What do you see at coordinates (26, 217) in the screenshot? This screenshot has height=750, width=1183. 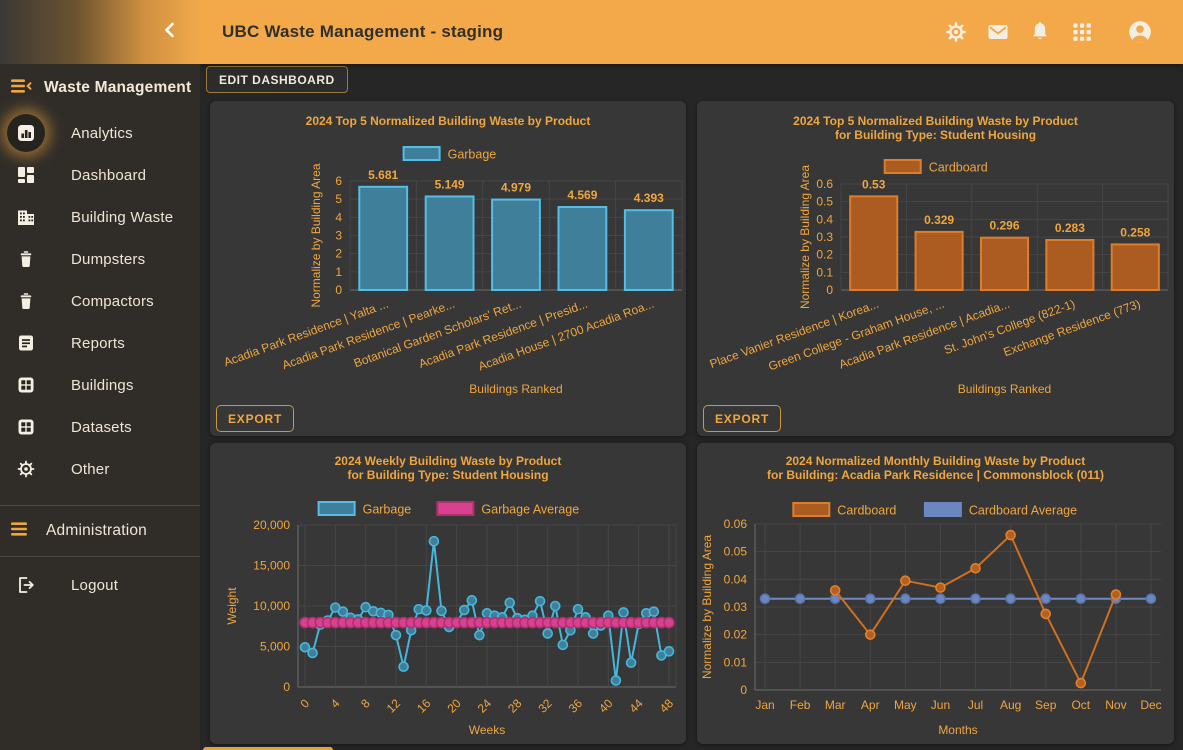 I see `building-icon` at bounding box center [26, 217].